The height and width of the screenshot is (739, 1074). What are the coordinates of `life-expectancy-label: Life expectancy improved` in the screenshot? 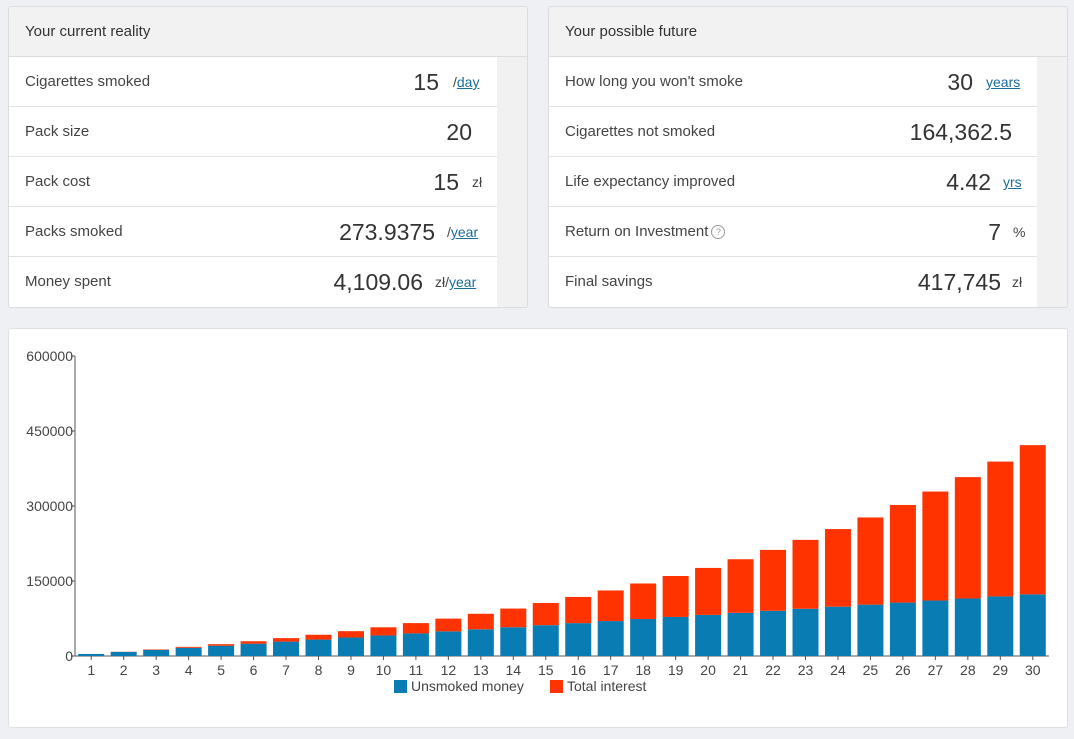 It's located at (650, 181).